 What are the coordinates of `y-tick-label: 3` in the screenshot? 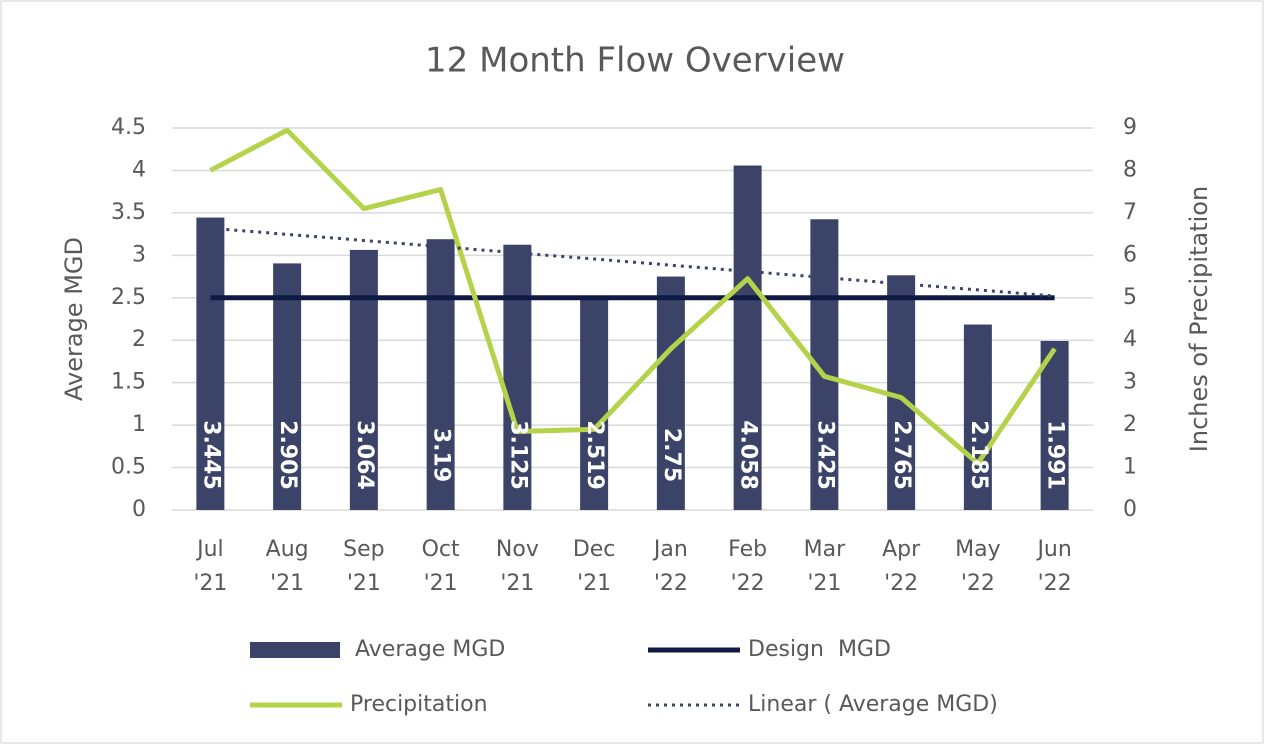 It's located at (139, 254).